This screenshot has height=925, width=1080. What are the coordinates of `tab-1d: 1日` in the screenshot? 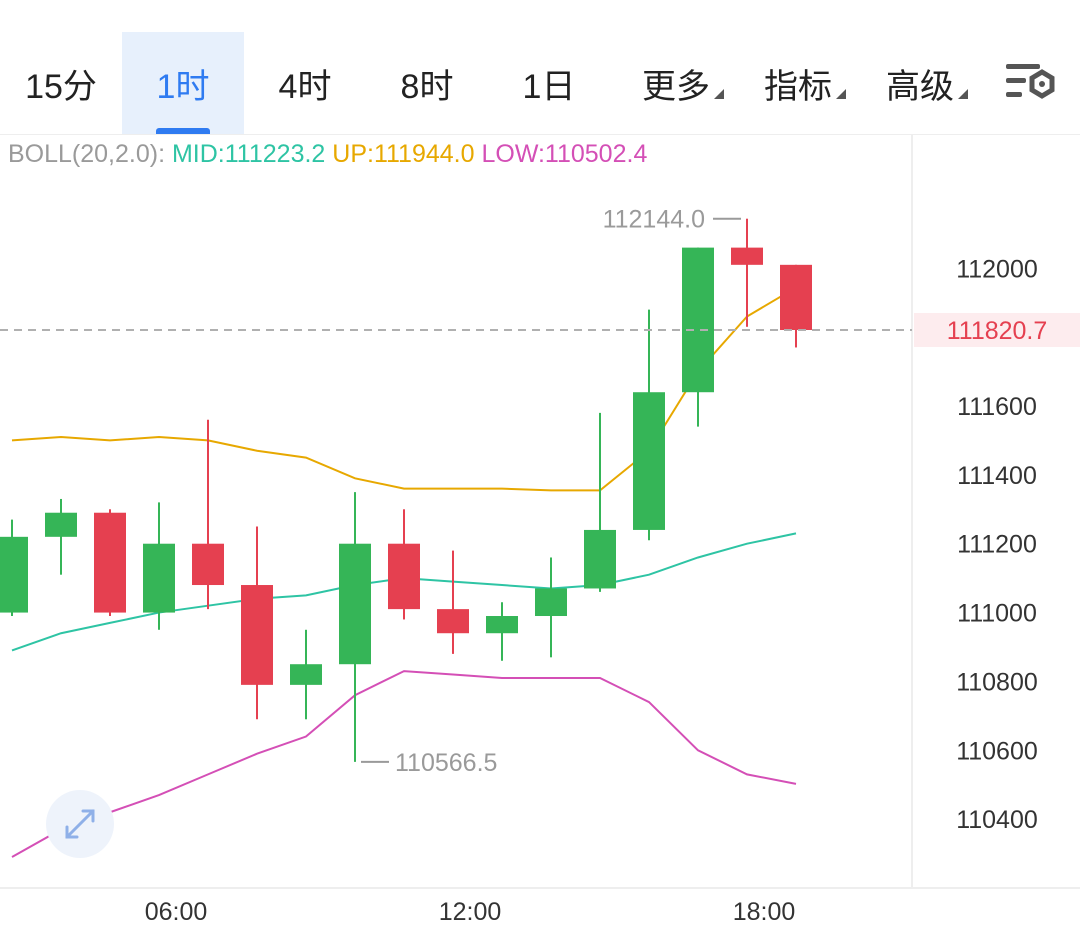 It's located at (549, 83).